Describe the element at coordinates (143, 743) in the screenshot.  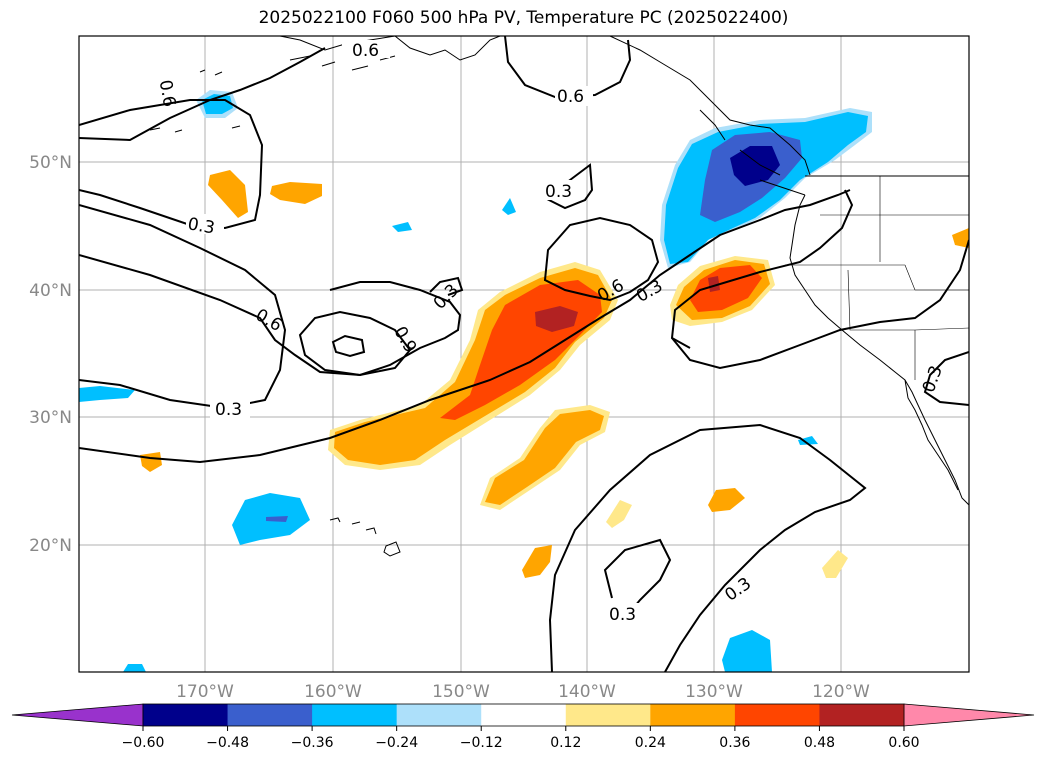
I see `colorbar-tick-label: −0.60` at that location.